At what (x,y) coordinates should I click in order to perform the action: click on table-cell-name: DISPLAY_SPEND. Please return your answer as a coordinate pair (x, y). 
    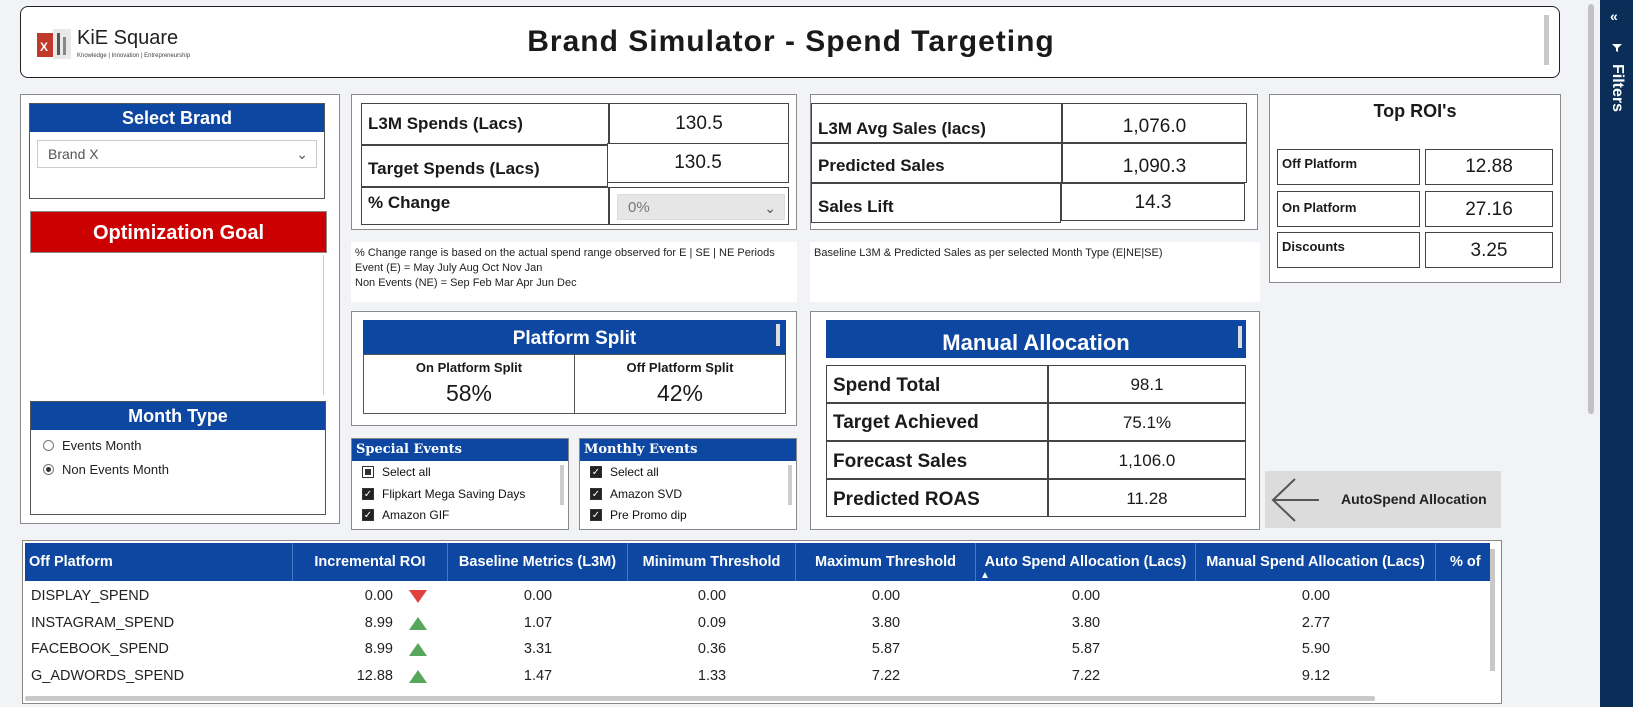
    Looking at the image, I should click on (90, 596).